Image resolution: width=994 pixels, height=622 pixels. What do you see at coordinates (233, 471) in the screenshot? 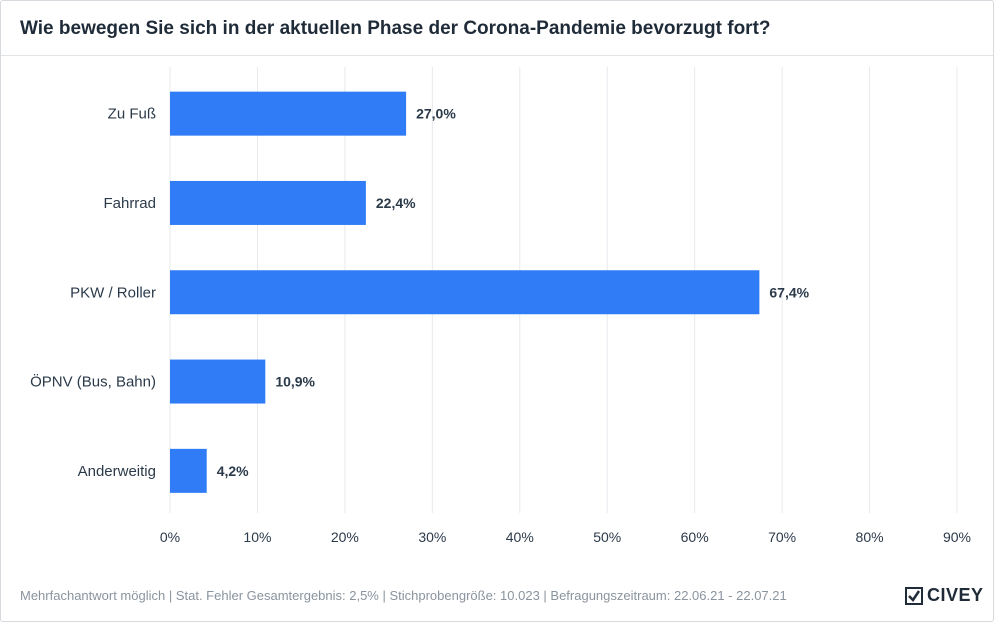
I see `value-label: 4,2%` at bounding box center [233, 471].